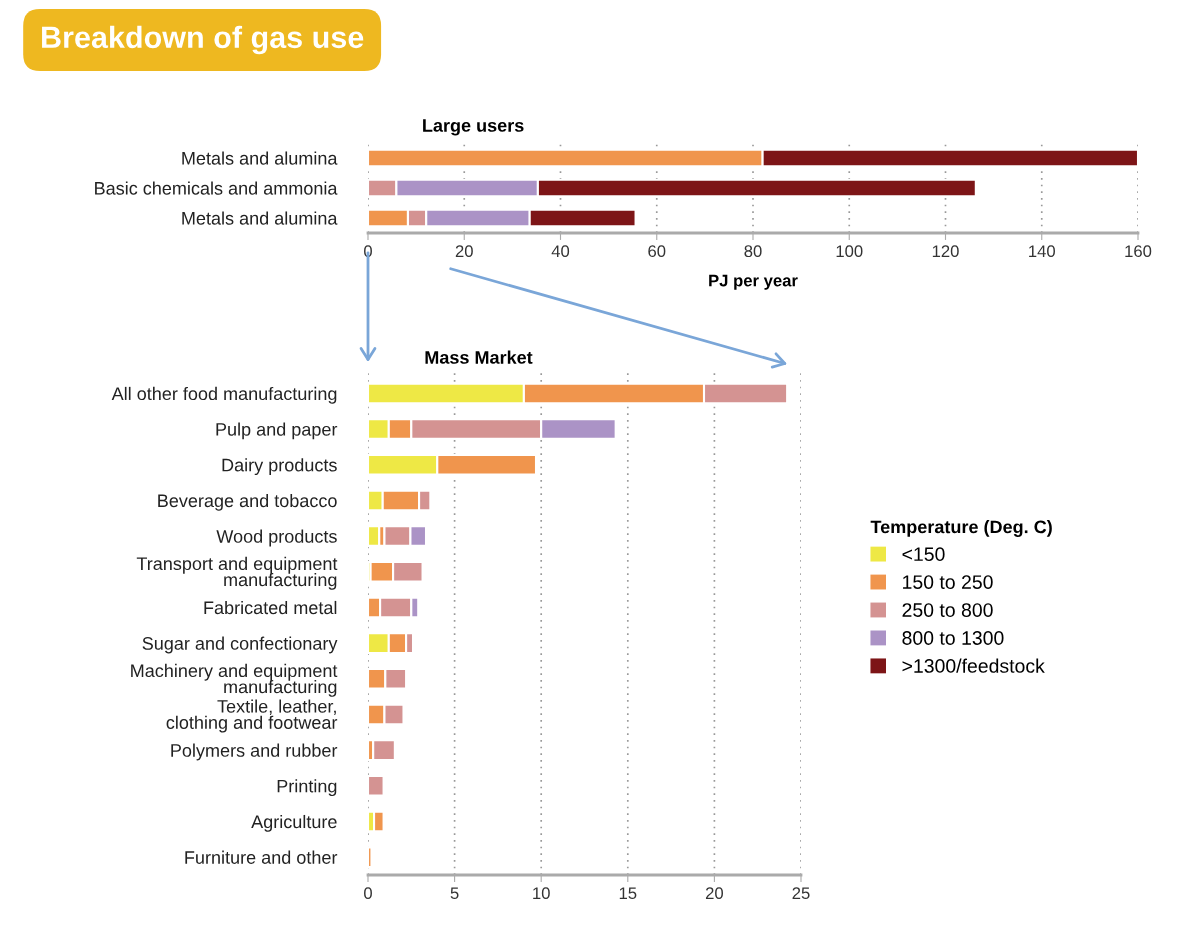 Image resolution: width=1188 pixels, height=943 pixels. What do you see at coordinates (279, 467) in the screenshot?
I see `y-tick-label: Dairy products` at bounding box center [279, 467].